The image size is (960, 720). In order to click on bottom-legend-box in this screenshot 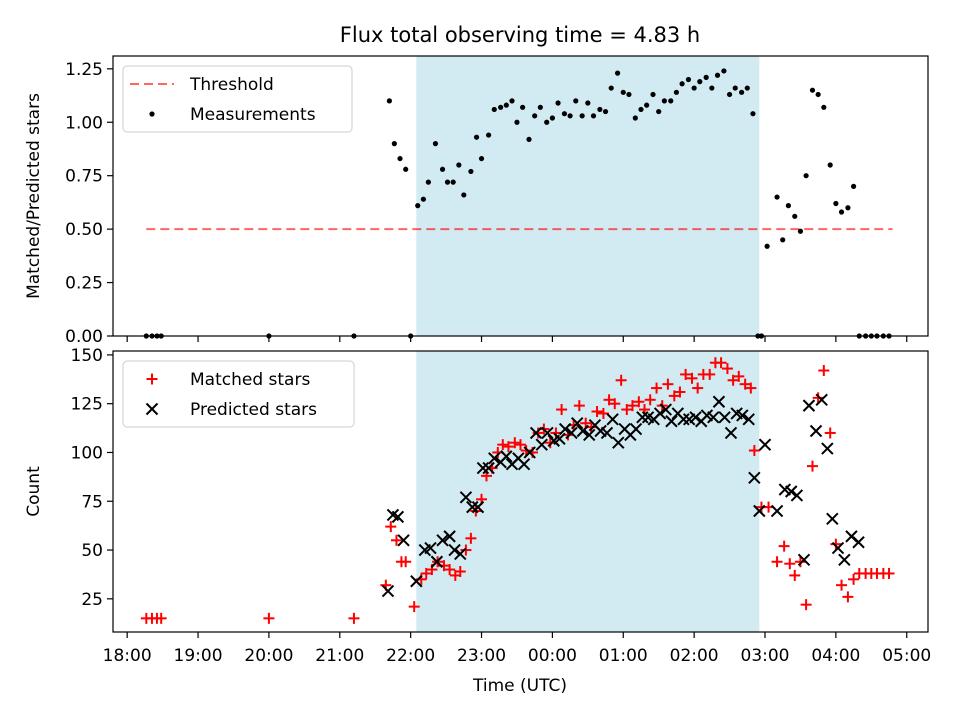, I will do `click(238, 394)`.